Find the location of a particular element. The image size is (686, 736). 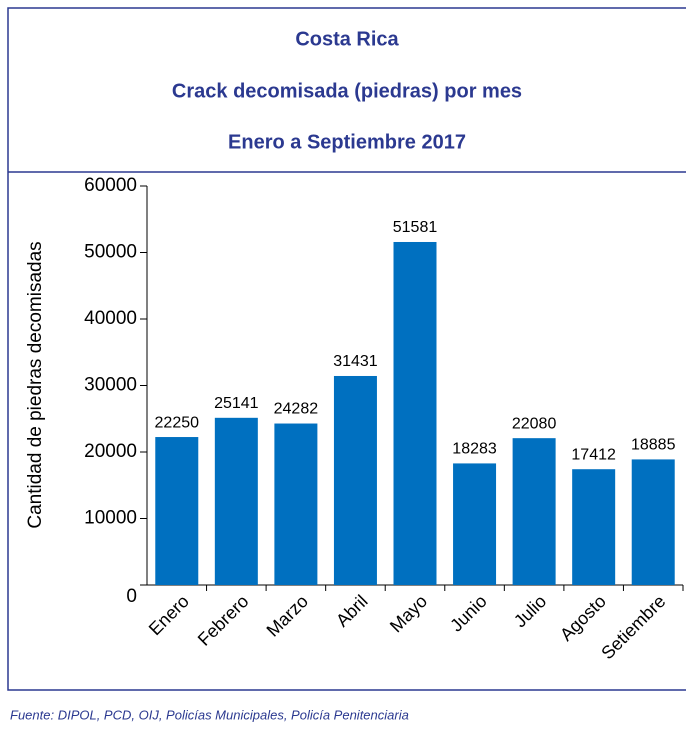

y-tick-label: 10000 is located at coordinates (110, 518).